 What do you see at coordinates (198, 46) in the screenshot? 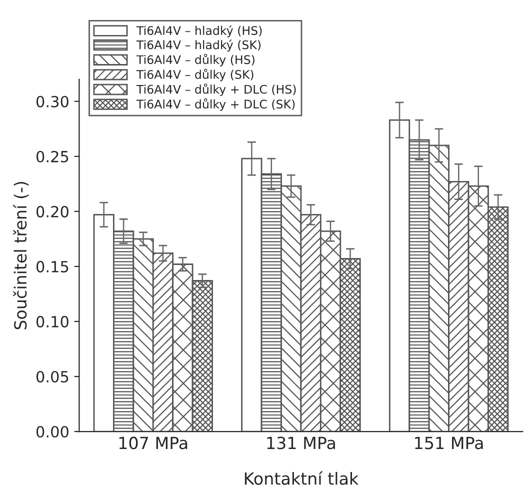
I see `legend-label: Ti6Al4V – hladký (SK)` at bounding box center [198, 46].